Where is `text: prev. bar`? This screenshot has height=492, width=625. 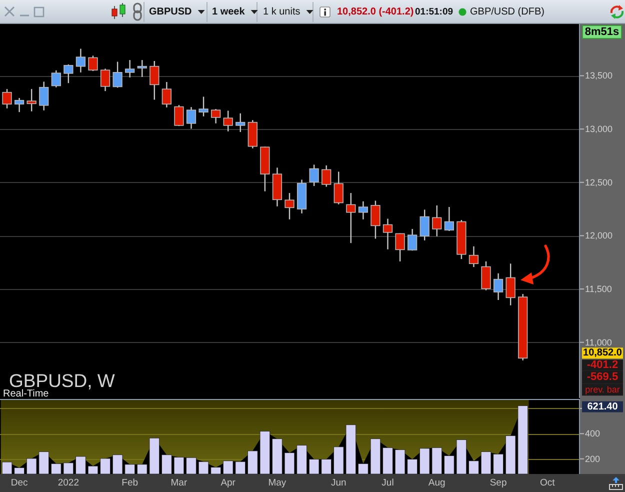
text: prev. bar is located at coordinates (602, 389).